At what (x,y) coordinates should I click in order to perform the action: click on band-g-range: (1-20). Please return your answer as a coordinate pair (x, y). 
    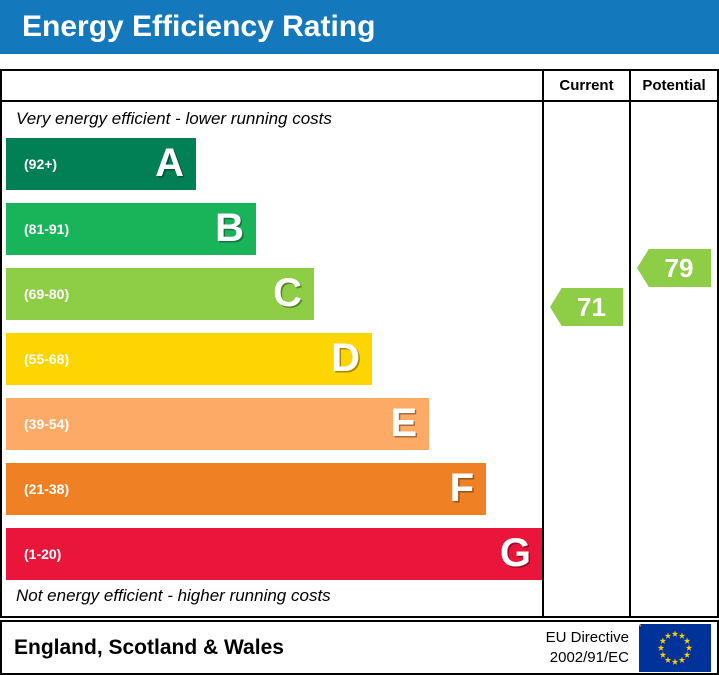
    Looking at the image, I should click on (43, 554).